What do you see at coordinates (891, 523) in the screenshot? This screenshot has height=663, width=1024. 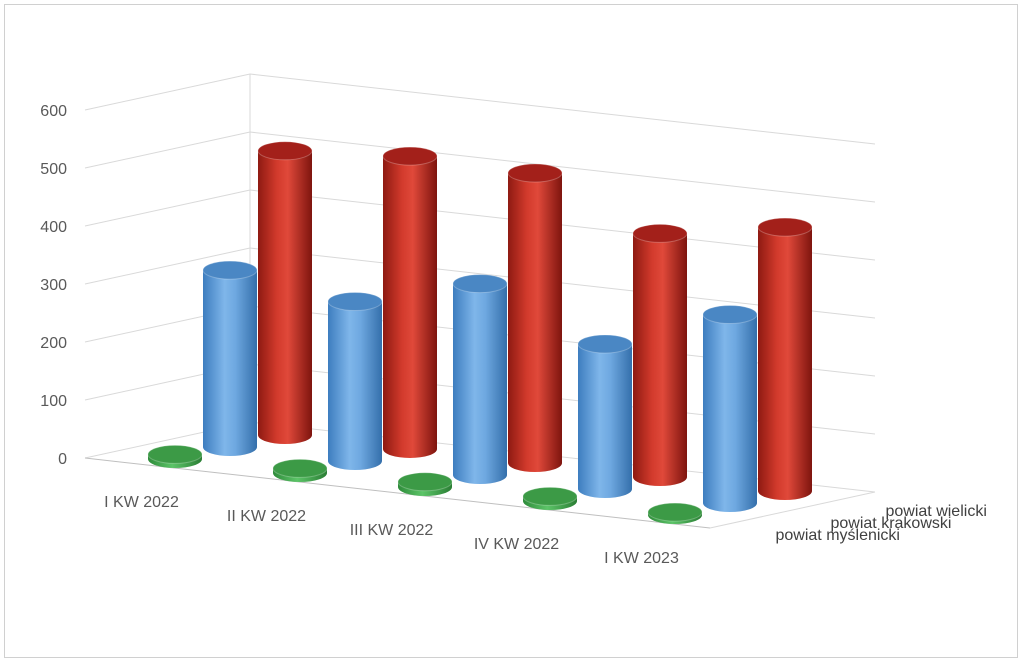 I see `series-label: powiat krakowski` at bounding box center [891, 523].